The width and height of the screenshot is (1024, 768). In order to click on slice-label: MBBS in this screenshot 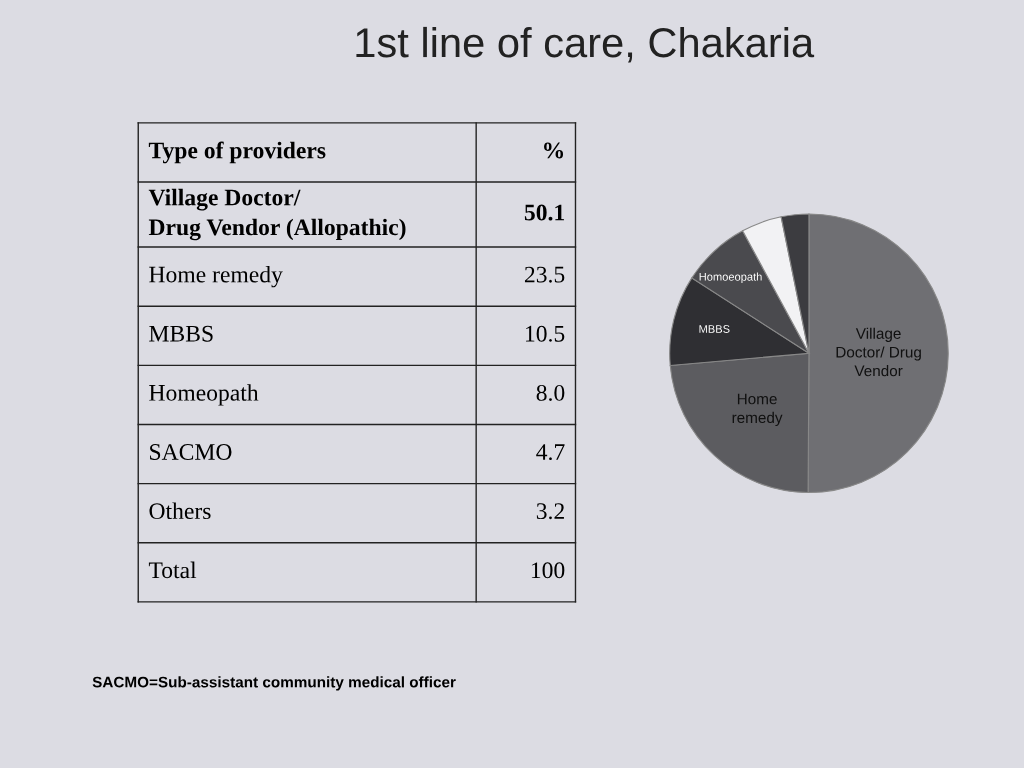, I will do `click(714, 329)`.